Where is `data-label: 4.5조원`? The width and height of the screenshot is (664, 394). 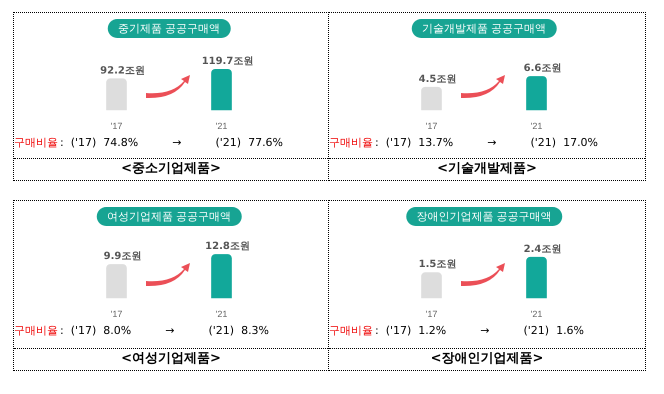 data-label: 4.5조원 is located at coordinates (437, 79).